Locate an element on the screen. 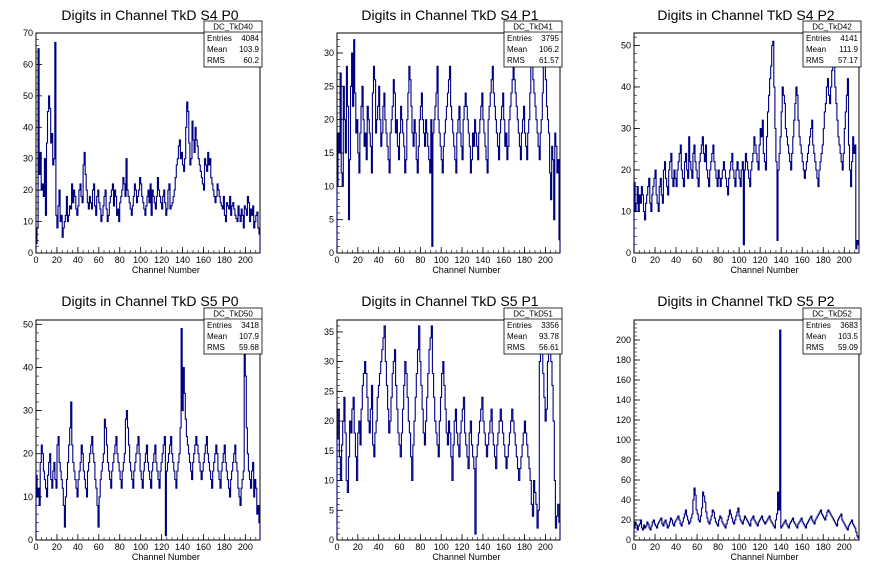  stats-box: DC_TkD41 Entries 3795 Mean 106.2 RMS 61.57 is located at coordinates (533, 44).